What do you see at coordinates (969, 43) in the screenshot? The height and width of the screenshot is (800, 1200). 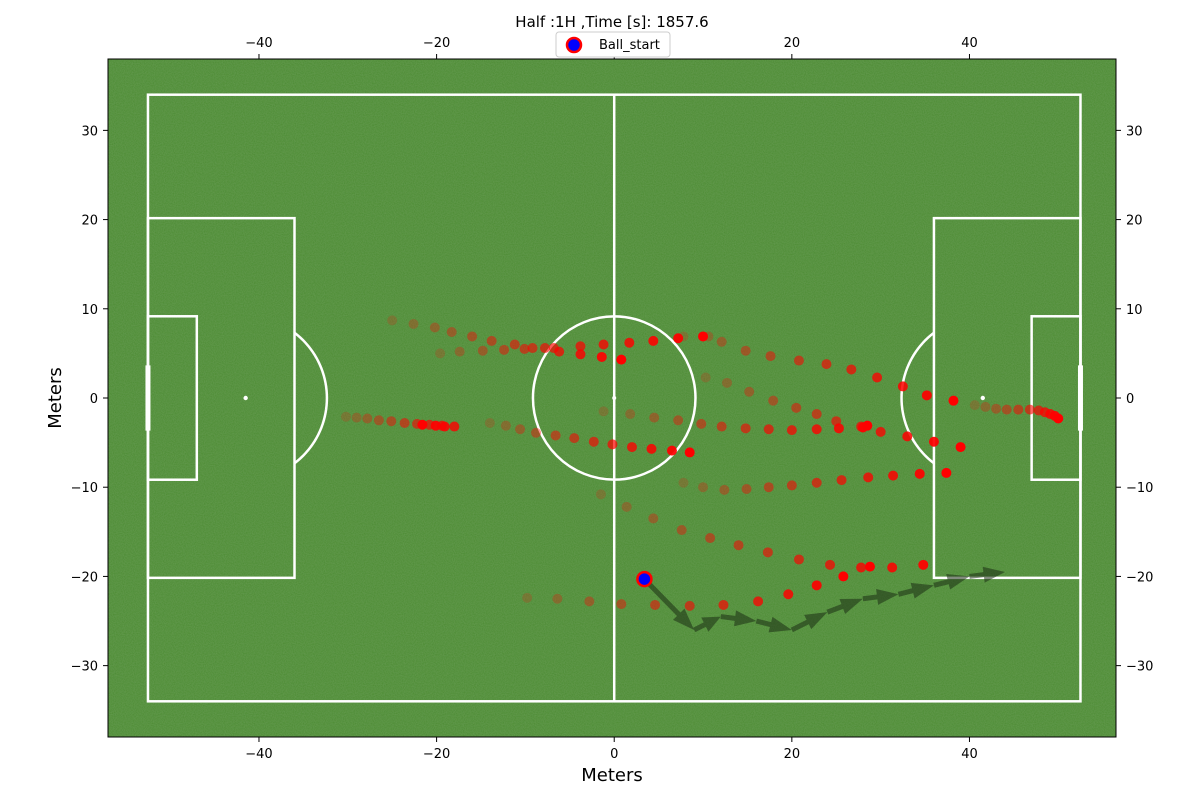 I see `x-tick-label-top: 40` at bounding box center [969, 43].